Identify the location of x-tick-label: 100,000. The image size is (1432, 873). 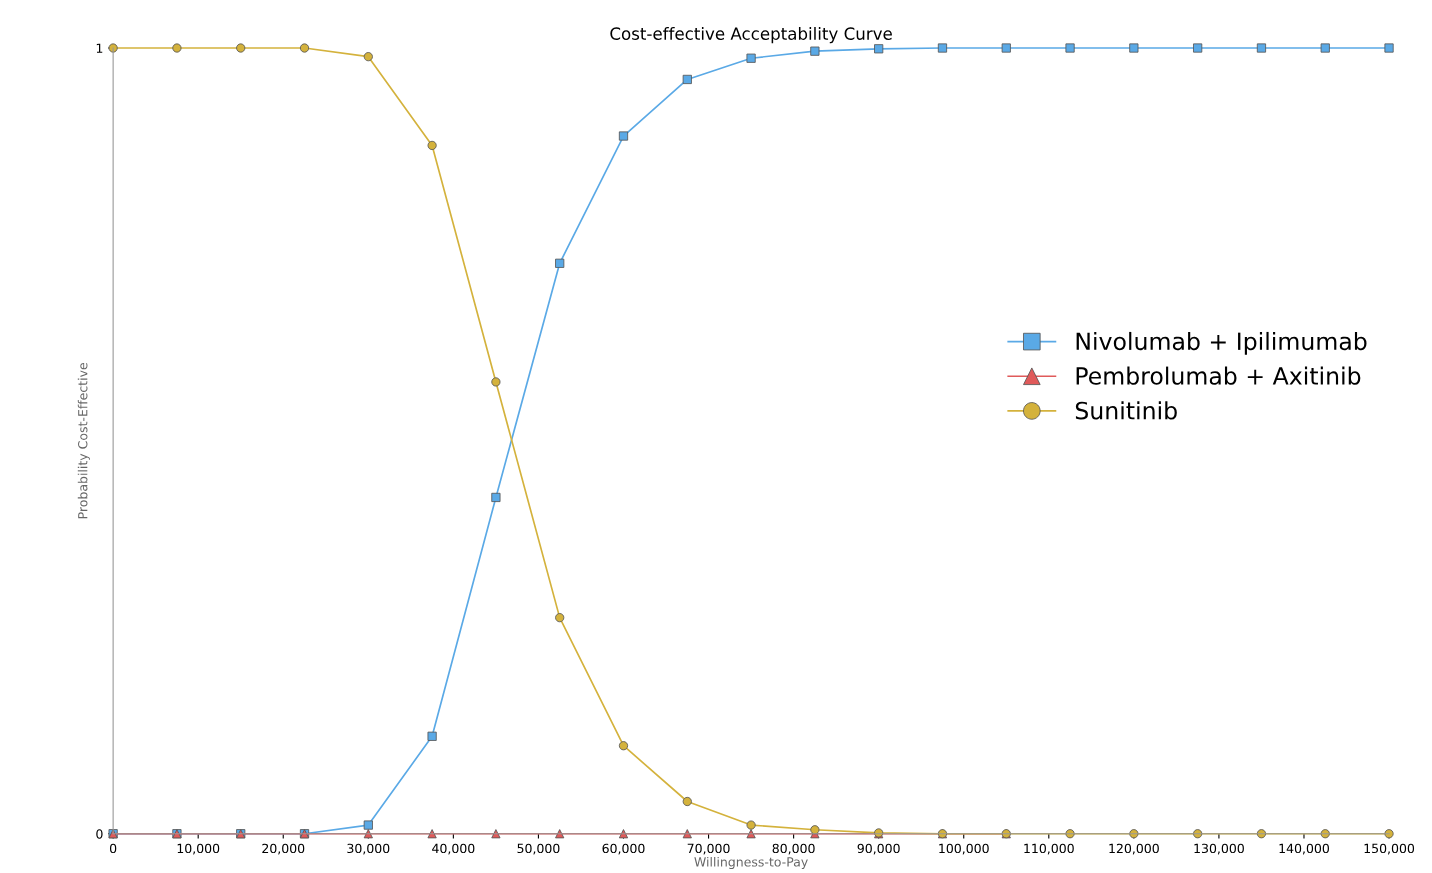
(964, 849).